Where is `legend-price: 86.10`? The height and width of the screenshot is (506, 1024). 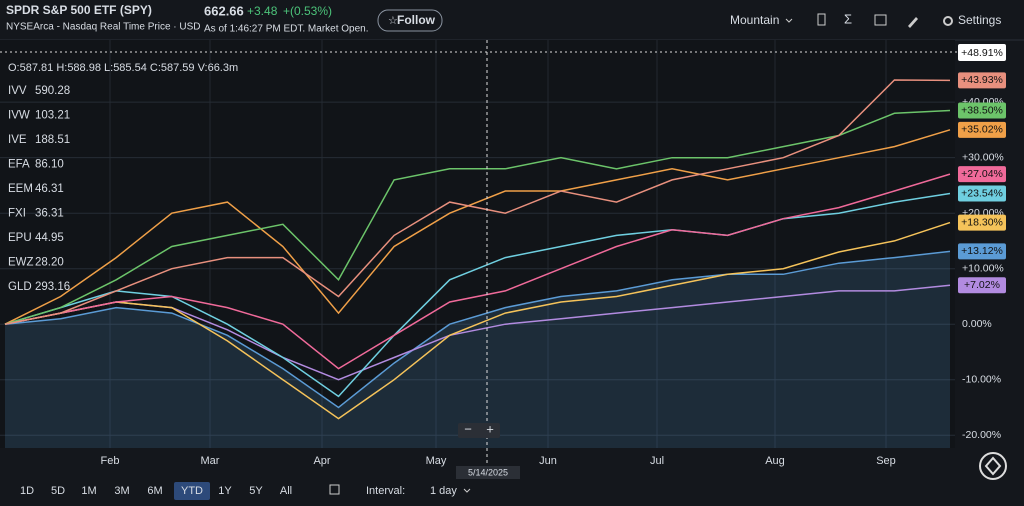
legend-price: 86.10 is located at coordinates (49, 165).